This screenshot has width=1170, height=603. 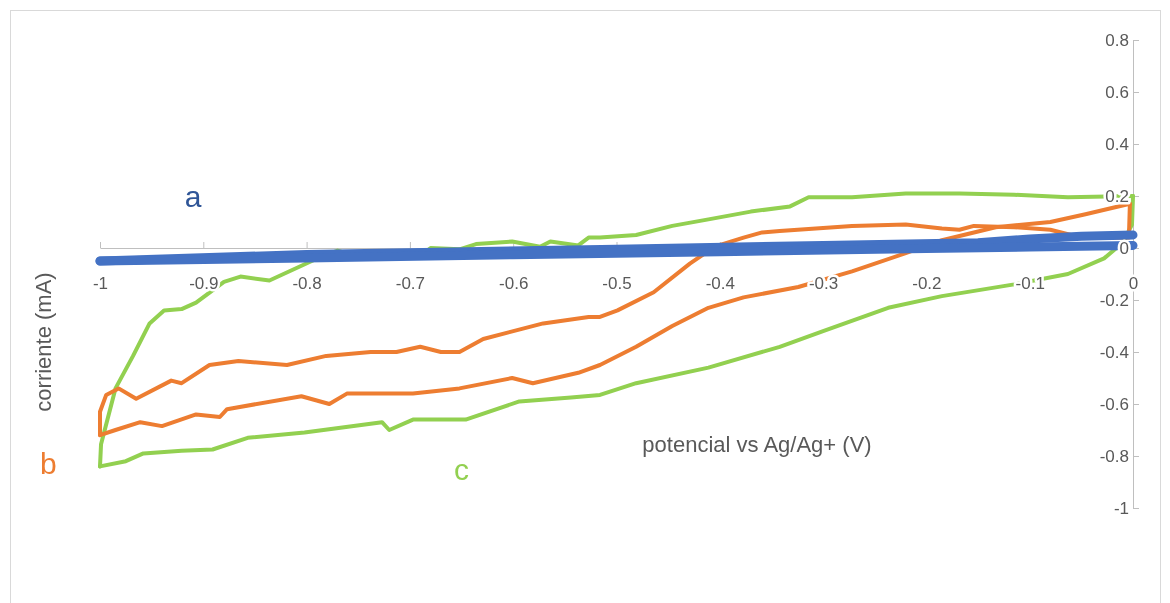 I want to click on x-tick-label: -0.5, so click(x=617, y=284).